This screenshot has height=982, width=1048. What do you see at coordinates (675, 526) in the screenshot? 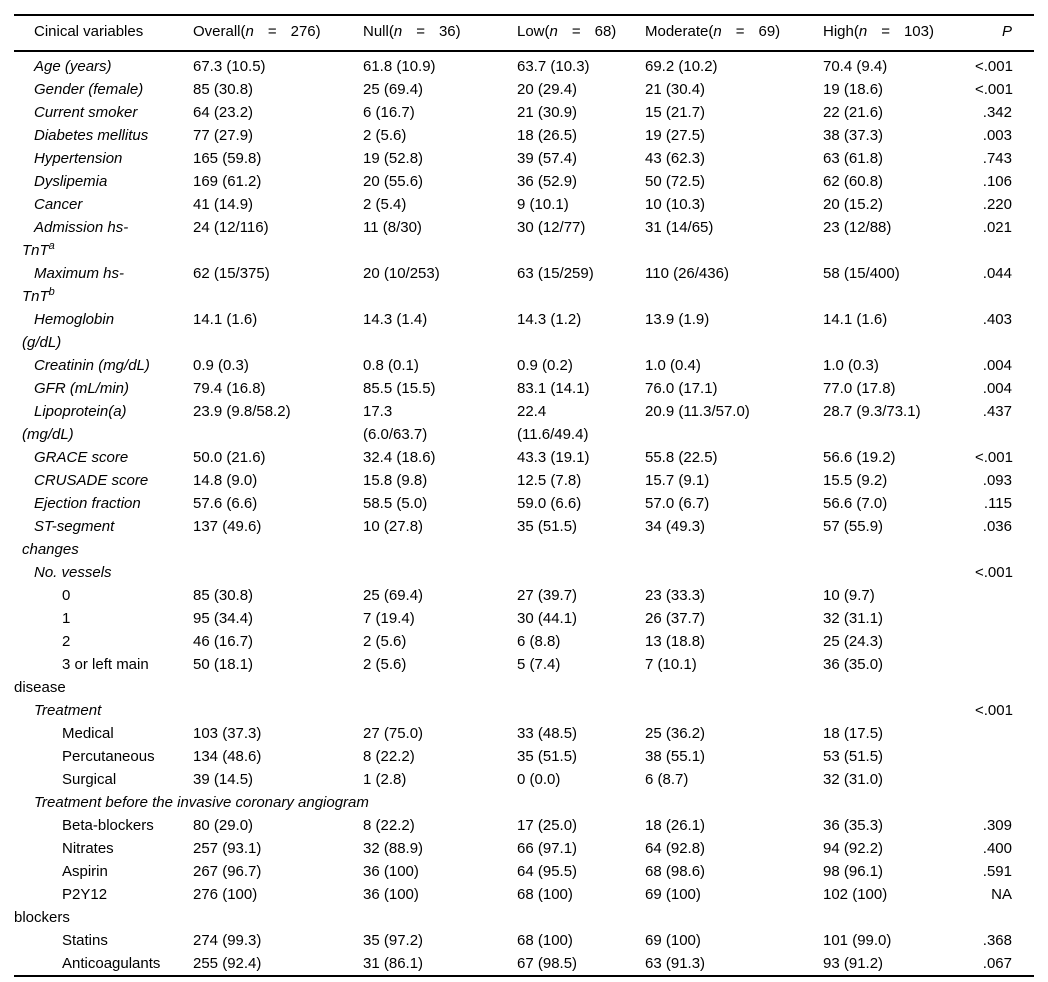
I see `value-cell: 34 (49.3)` at bounding box center [675, 526].